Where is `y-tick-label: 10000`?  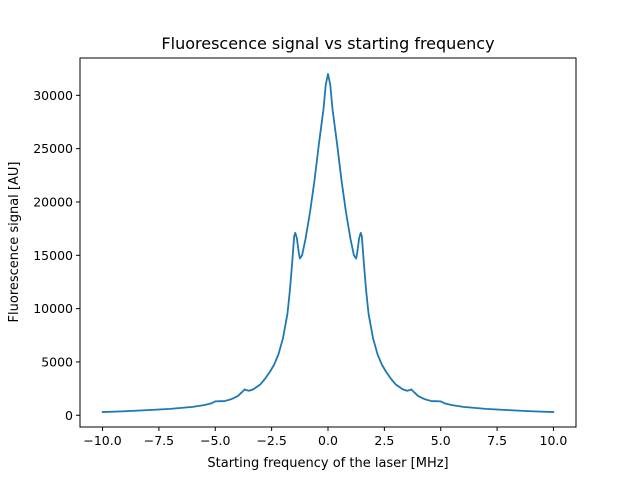 y-tick-label: 10000 is located at coordinates (53, 308).